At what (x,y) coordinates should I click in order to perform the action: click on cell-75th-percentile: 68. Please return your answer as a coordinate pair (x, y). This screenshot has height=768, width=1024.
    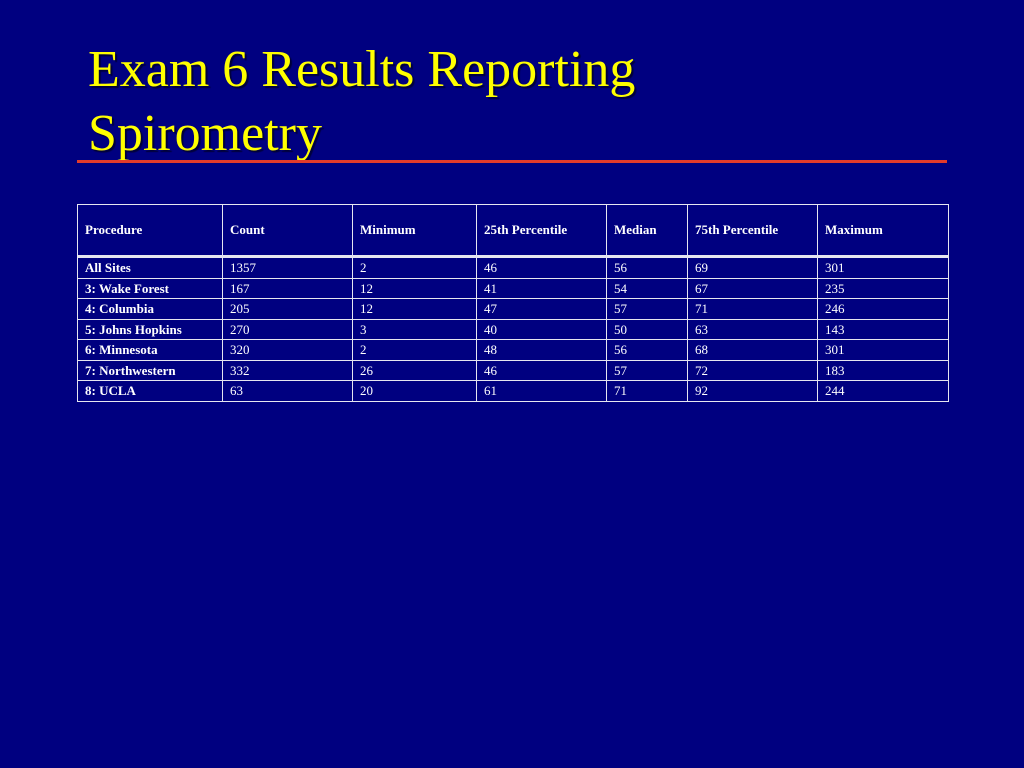
    Looking at the image, I should click on (752, 350).